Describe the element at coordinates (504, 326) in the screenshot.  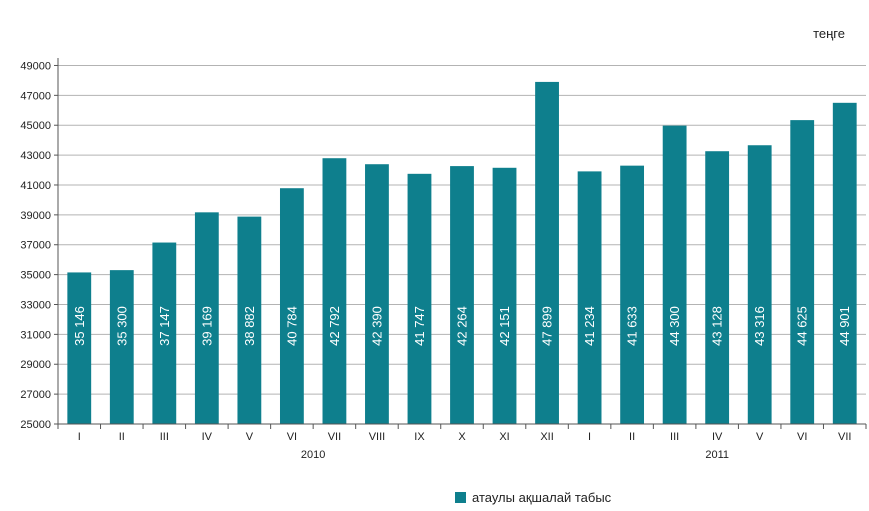
I see `bar-value-label: 42 151` at that location.